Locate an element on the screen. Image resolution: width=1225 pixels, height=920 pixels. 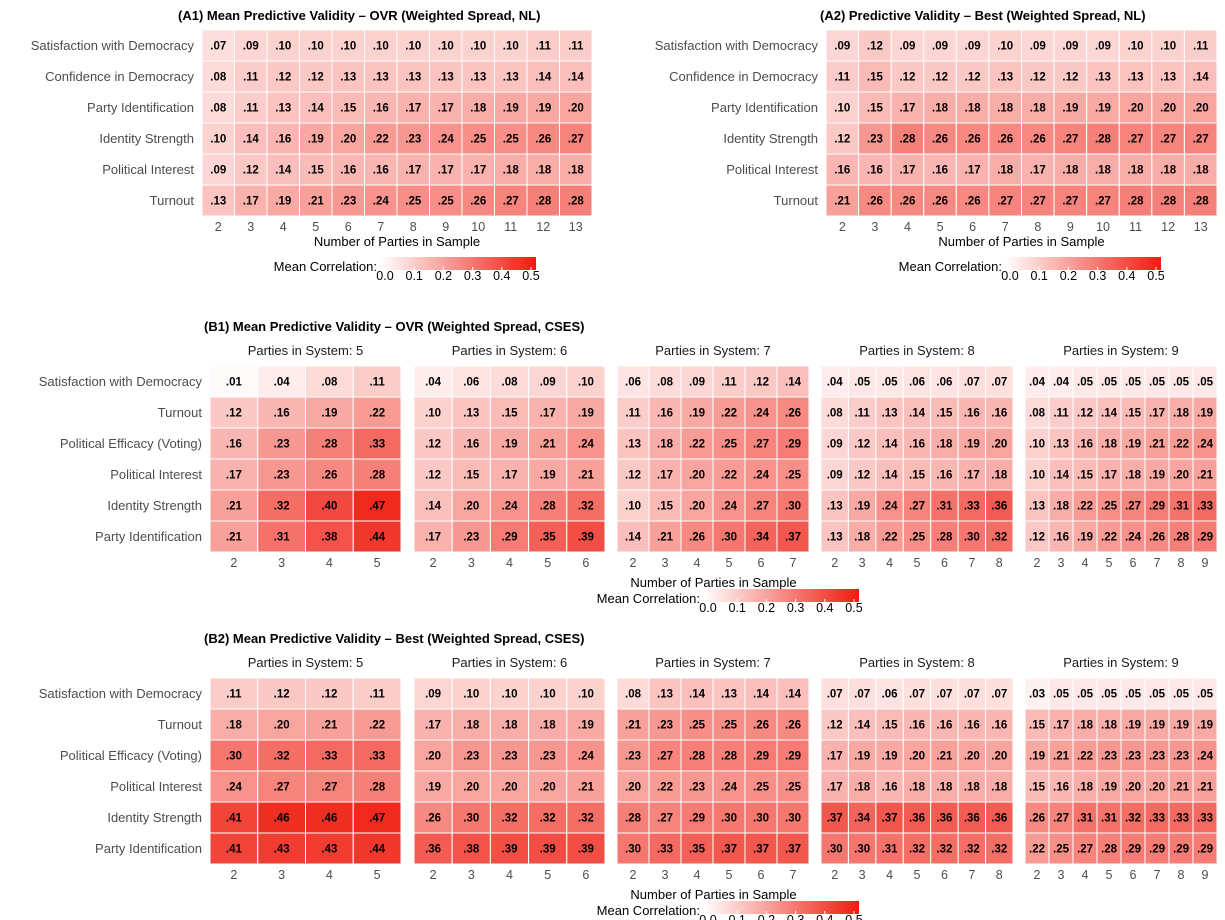
x-tick-label: 2 is located at coordinates (633, 875).